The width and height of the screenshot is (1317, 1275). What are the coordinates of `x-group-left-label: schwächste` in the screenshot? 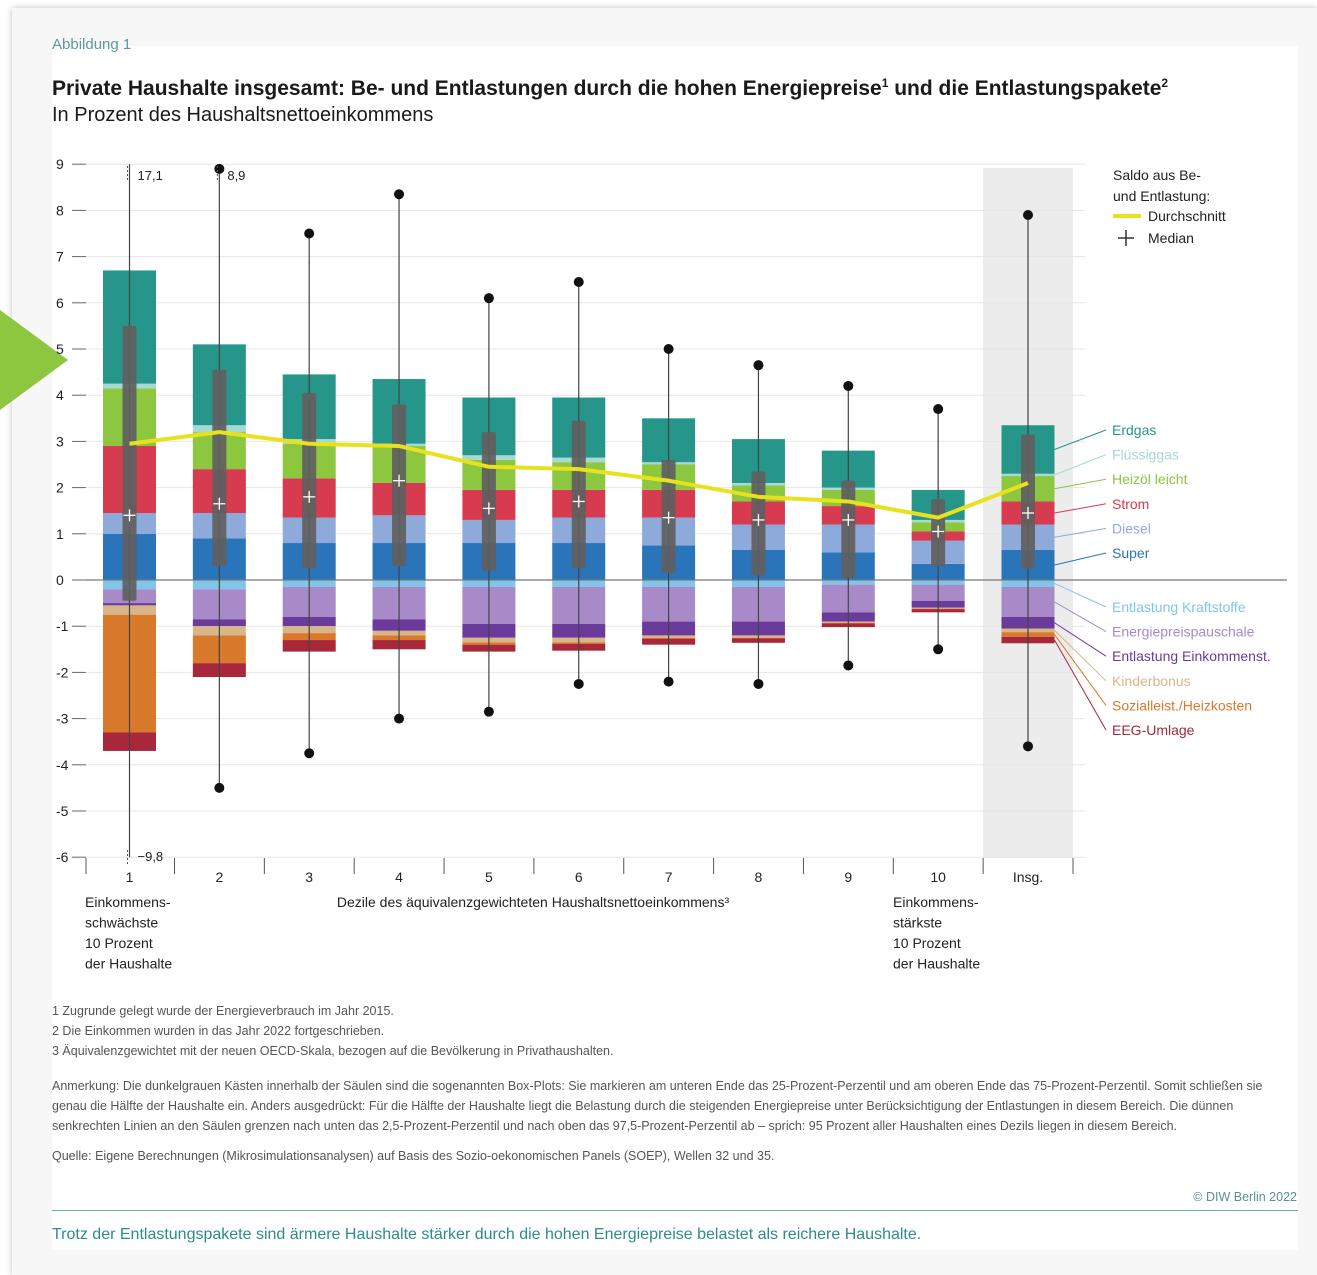 It's located at (121, 923).